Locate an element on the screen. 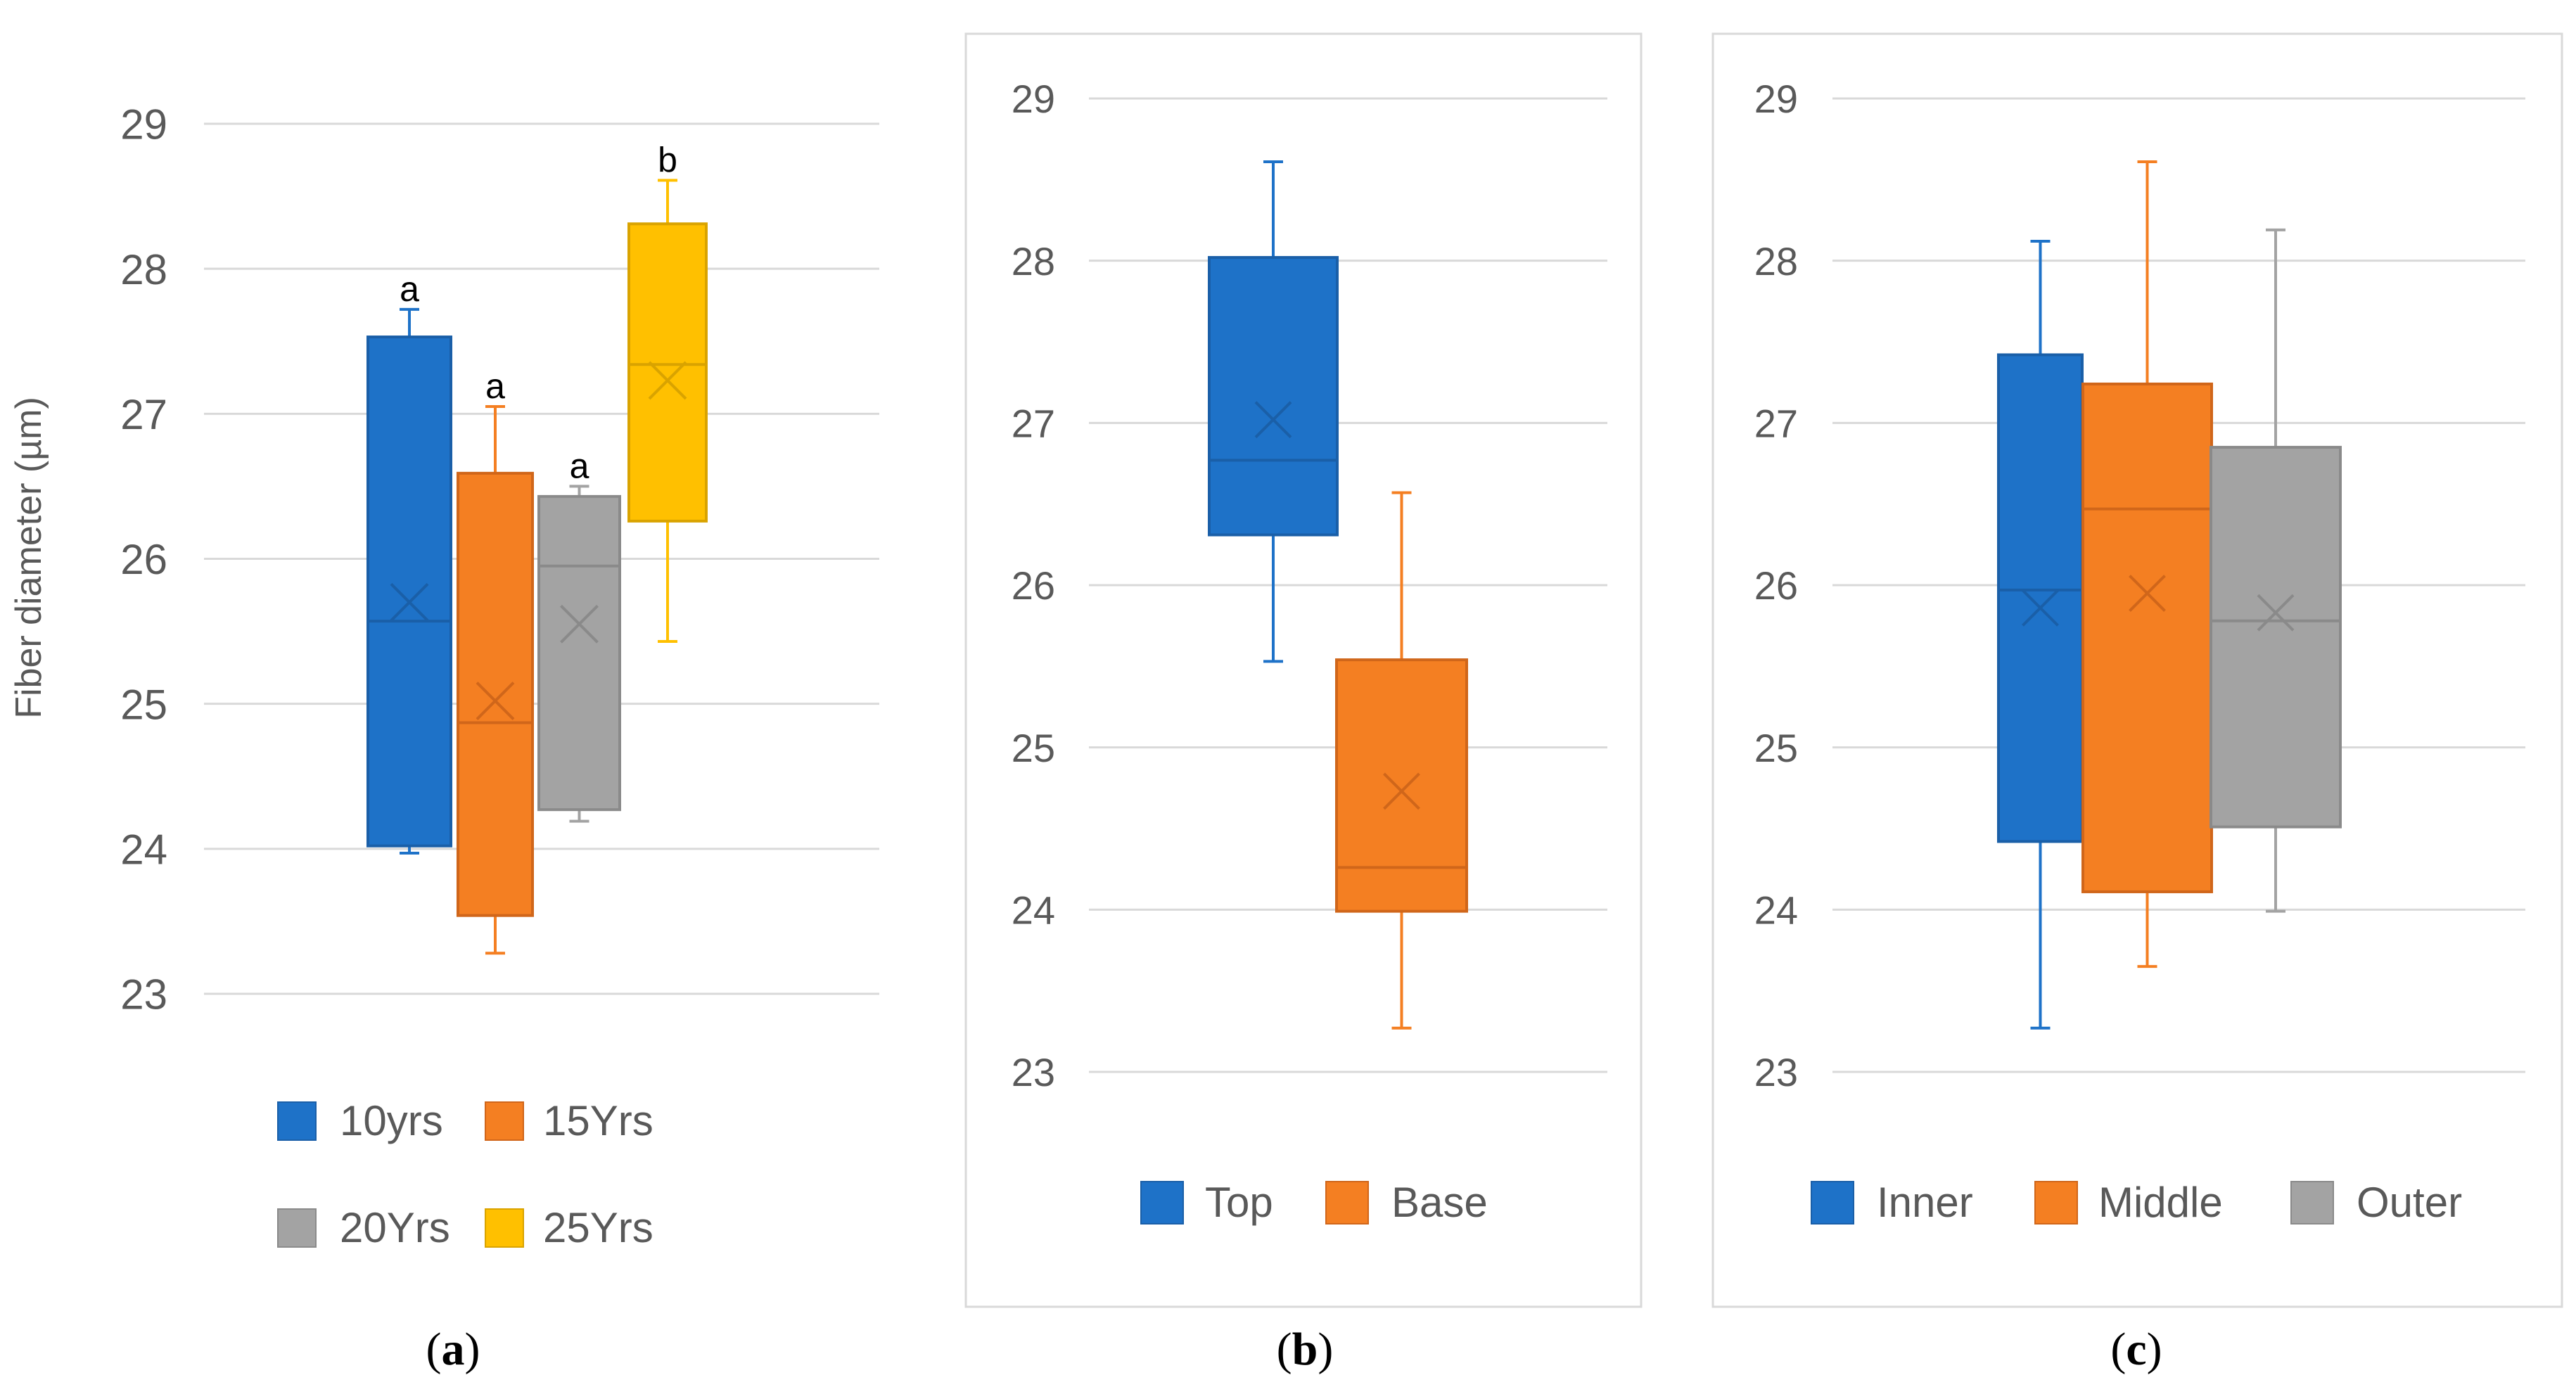 The height and width of the screenshot is (1394, 2576). legend-item: Base is located at coordinates (1406, 1202).